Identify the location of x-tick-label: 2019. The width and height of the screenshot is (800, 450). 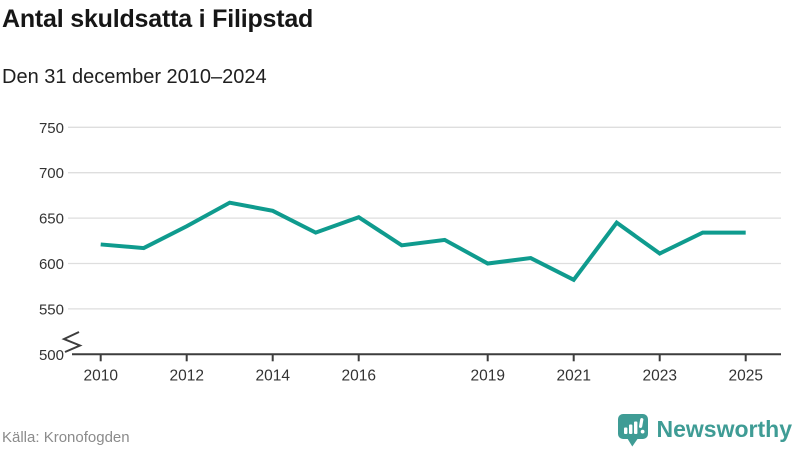
(487, 376).